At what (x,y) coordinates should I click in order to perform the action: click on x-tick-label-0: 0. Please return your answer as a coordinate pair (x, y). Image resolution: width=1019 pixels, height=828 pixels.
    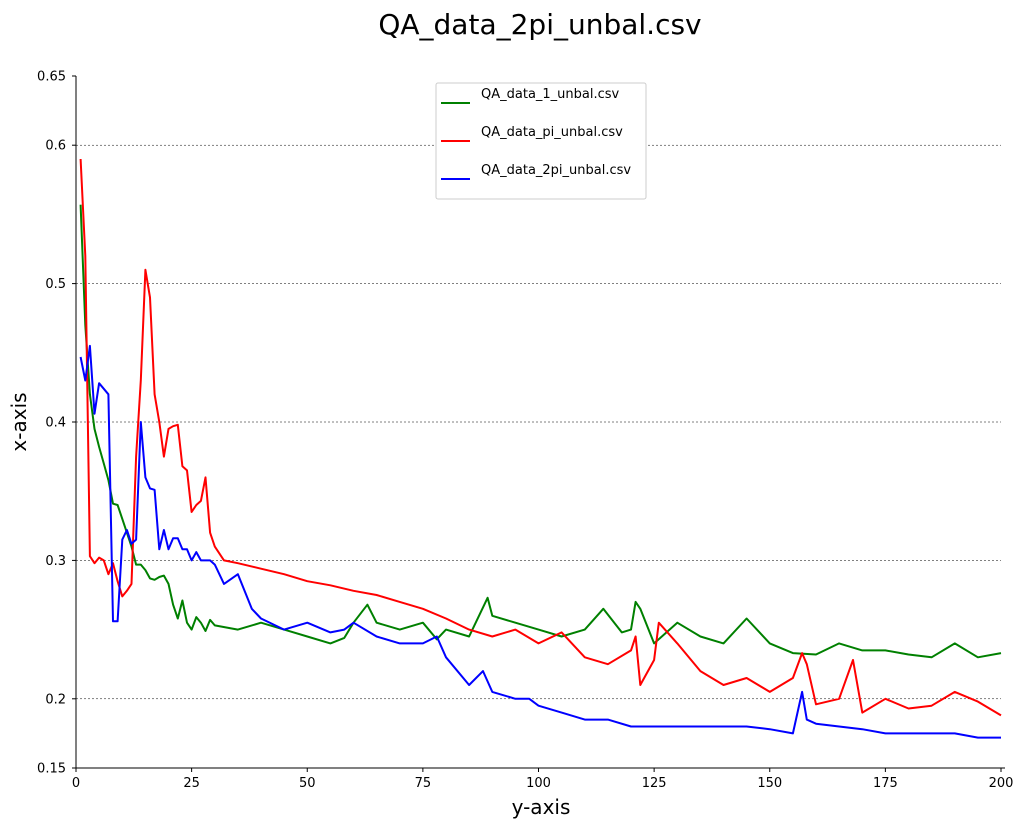
    Looking at the image, I should click on (76, 783).